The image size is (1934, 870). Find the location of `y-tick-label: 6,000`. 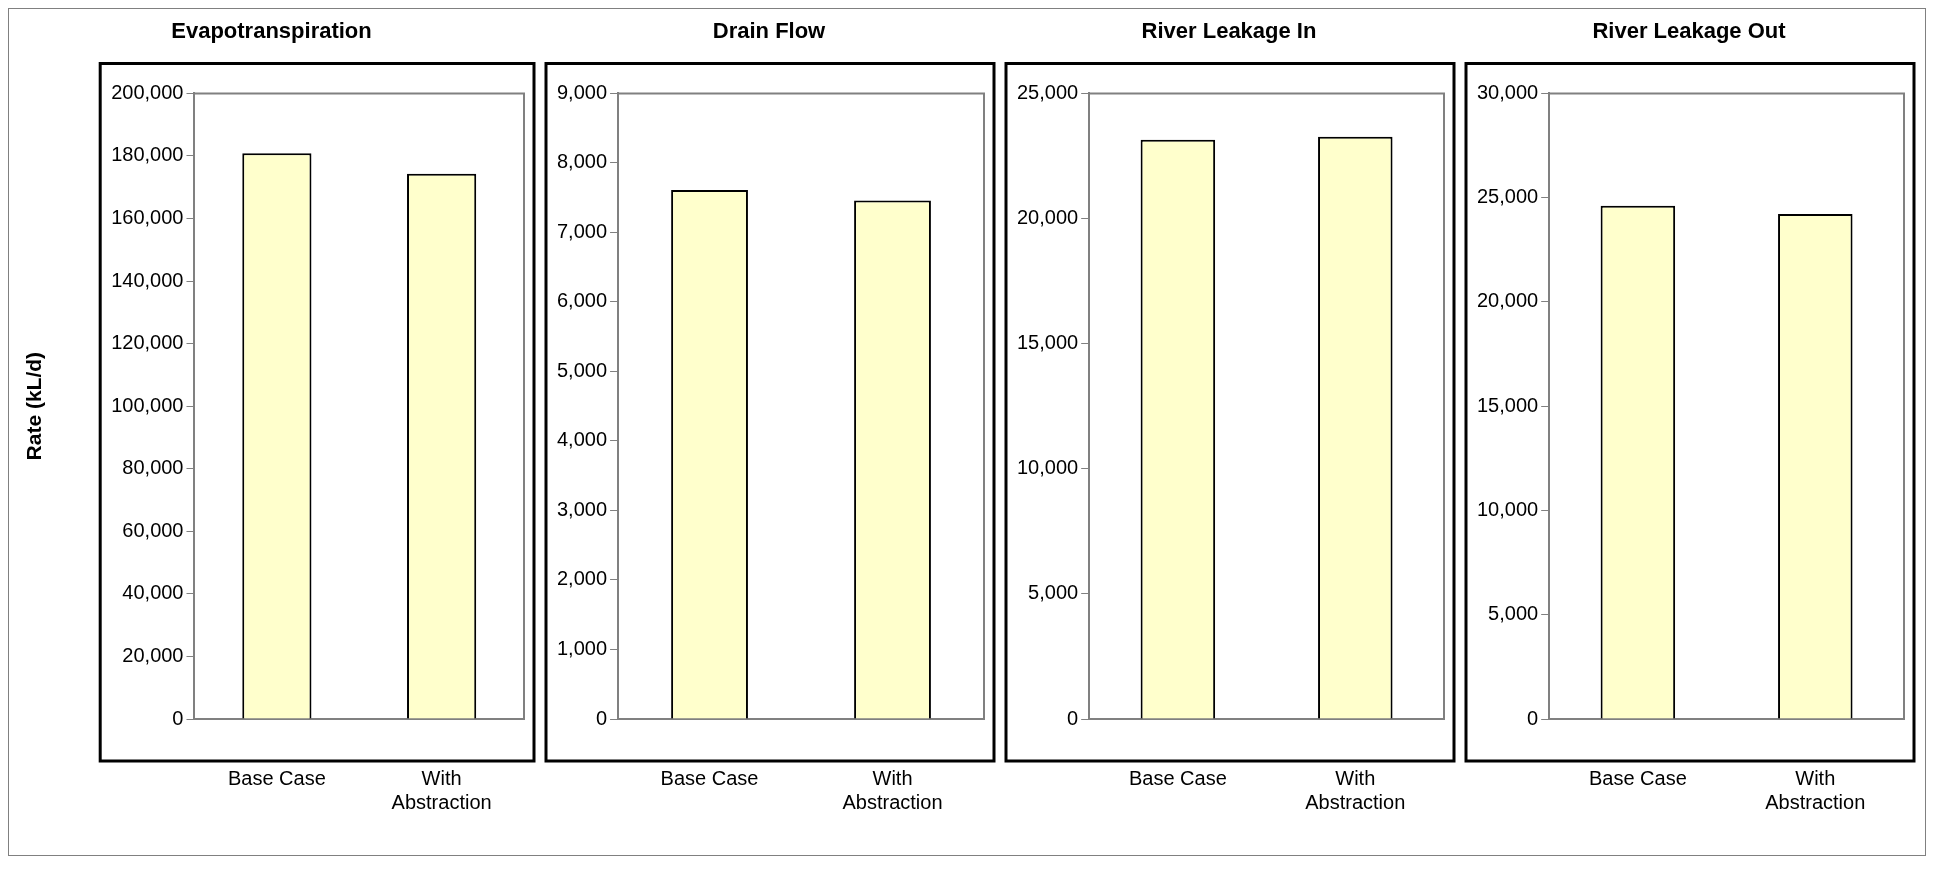

y-tick-label: 6,000 is located at coordinates (582, 300).